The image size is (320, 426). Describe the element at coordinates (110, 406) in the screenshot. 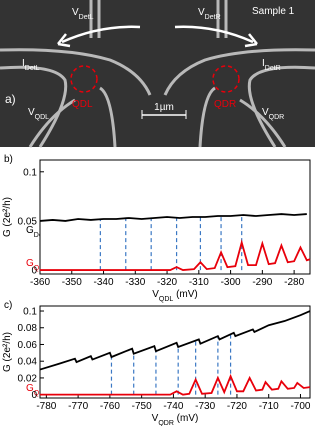

I see `x-tick-label: -760` at that location.